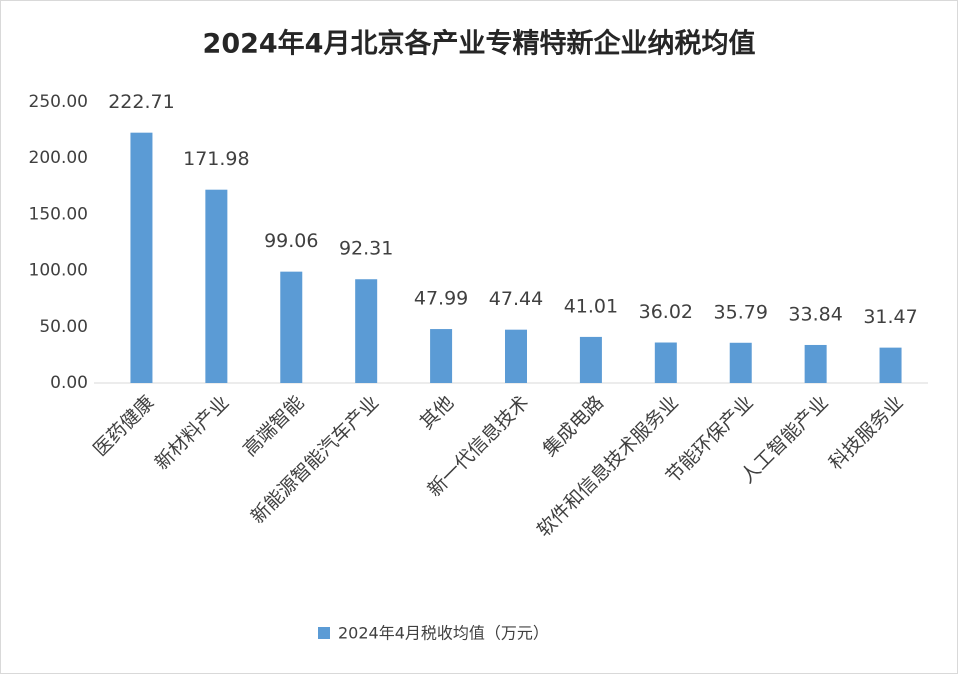  Describe the element at coordinates (58, 102) in the screenshot. I see `y-tick-label: 250.00` at that location.